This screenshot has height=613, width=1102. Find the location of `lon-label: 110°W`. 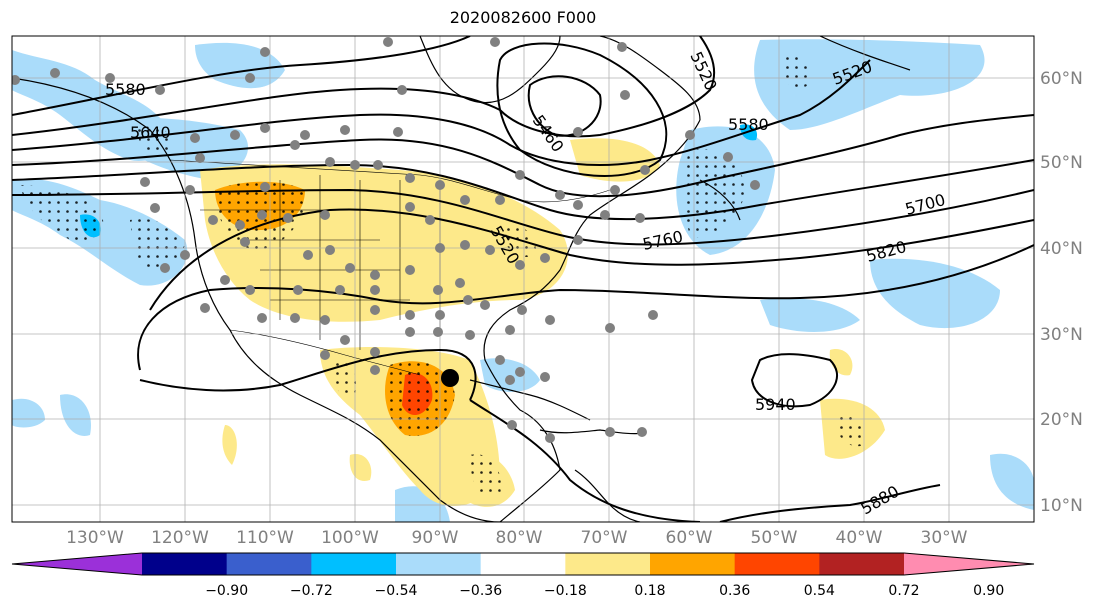

lon-label: 110°W is located at coordinates (265, 538).